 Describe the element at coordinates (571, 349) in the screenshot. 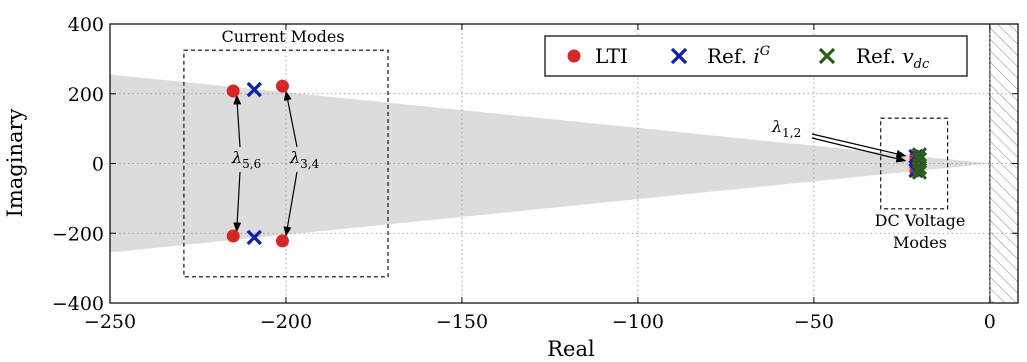

I see `x-axis-title: Real` at that location.